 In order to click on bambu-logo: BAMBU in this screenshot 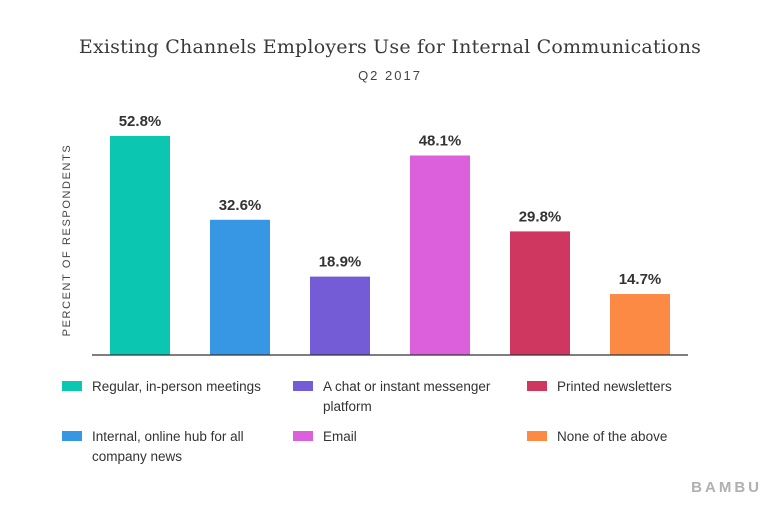, I will do `click(726, 487)`.